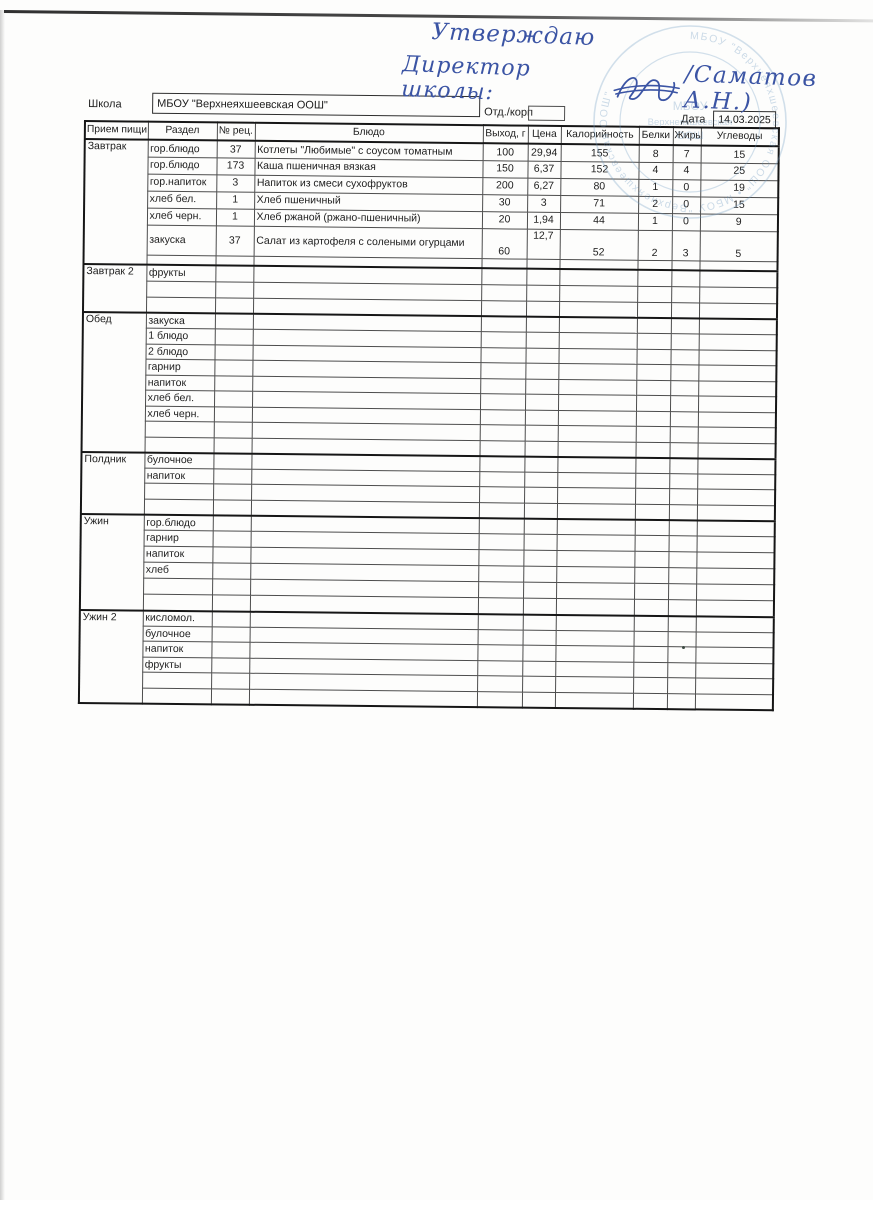 Image resolution: width=873 pixels, height=1208 pixels. What do you see at coordinates (182, 131) in the screenshot?
I see `column-header: Раздел` at bounding box center [182, 131].